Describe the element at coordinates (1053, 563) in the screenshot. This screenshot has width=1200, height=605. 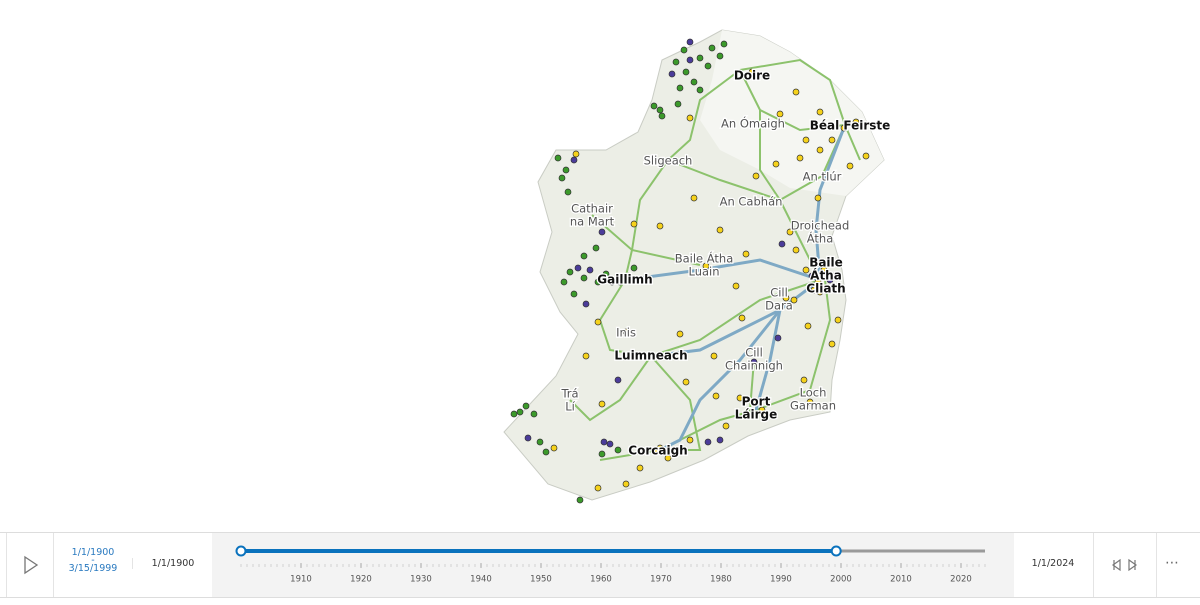
I see `max-label: 1/1/2024` at that location.